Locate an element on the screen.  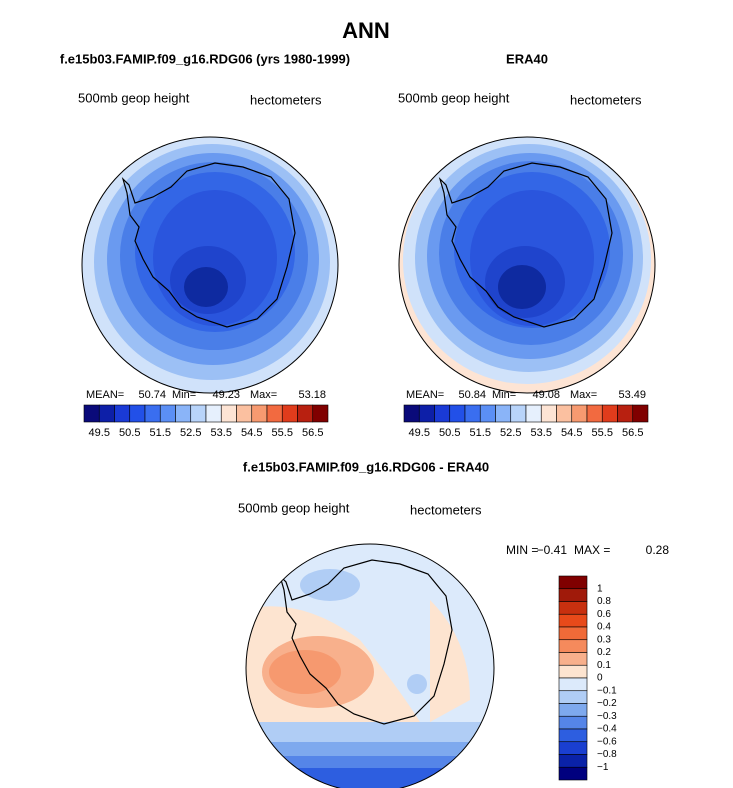
map-model is located at coordinates (210, 265).